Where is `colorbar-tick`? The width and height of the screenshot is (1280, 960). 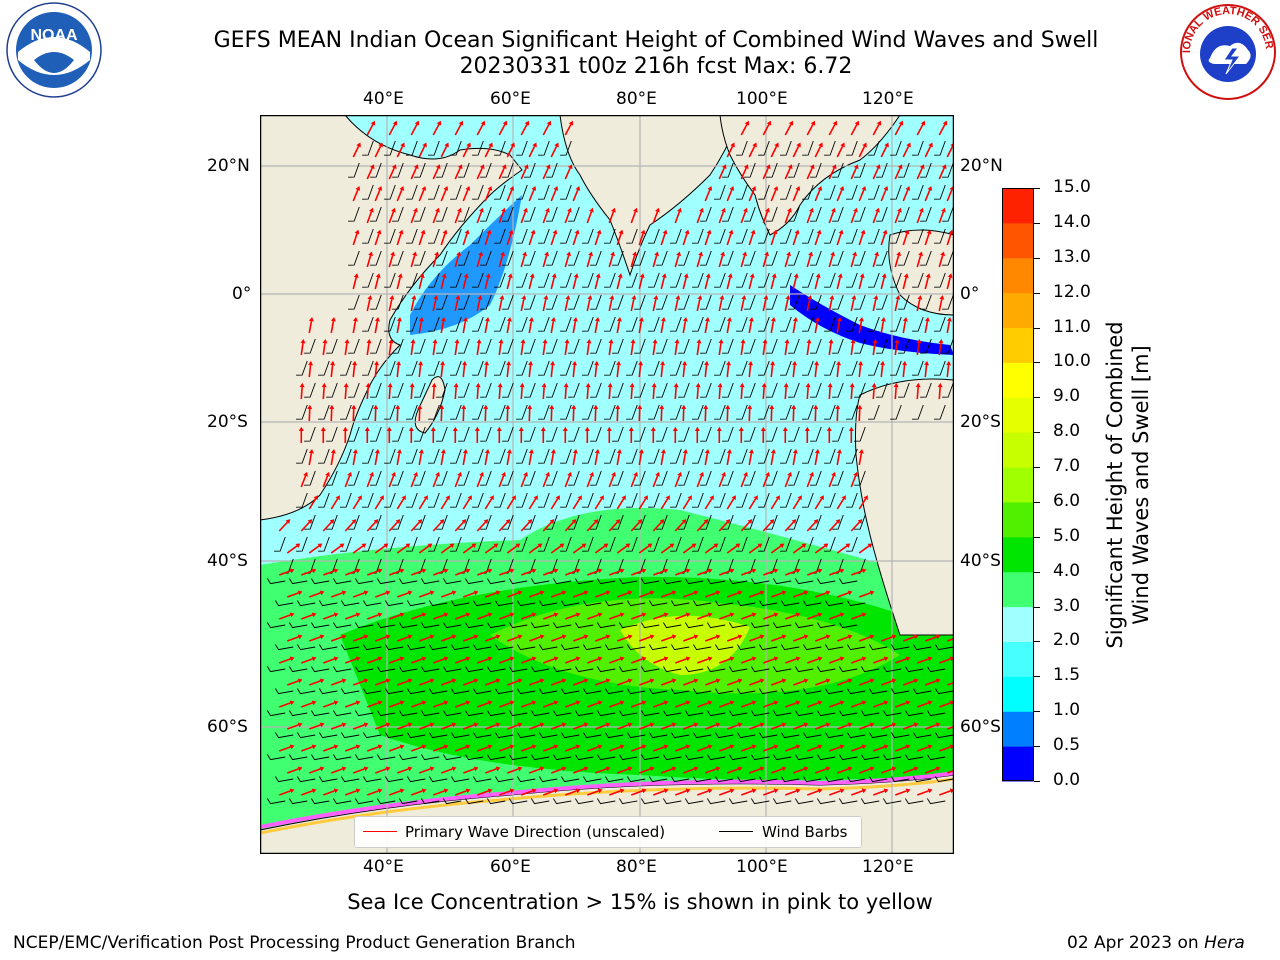
colorbar-tick is located at coordinates (1037, 607).